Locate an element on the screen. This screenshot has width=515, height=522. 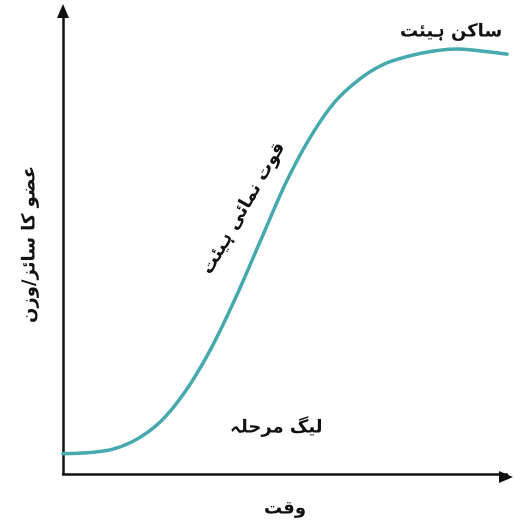
annotation: قوت نمائی ہیئت is located at coordinates (243, 208).